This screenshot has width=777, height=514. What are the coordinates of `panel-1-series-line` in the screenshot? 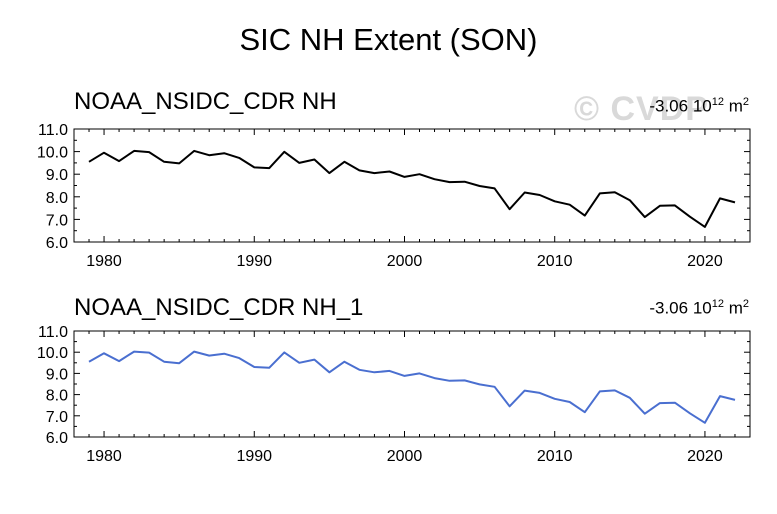 It's located at (412, 188).